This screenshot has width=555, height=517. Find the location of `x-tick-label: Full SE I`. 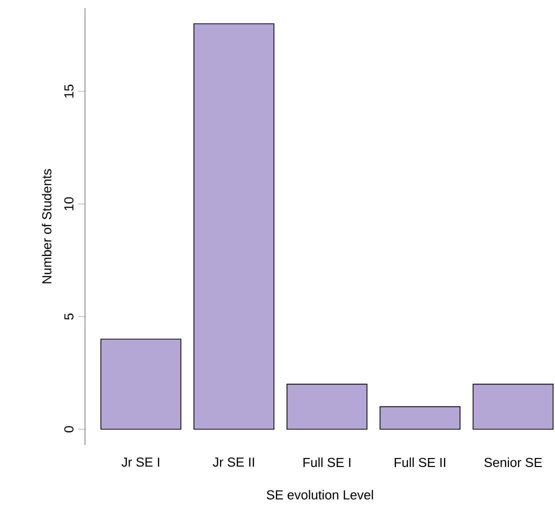

x-tick-label: Full SE I is located at coordinates (326, 463).